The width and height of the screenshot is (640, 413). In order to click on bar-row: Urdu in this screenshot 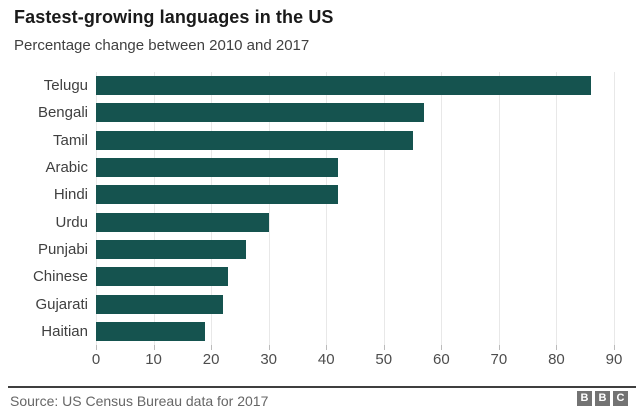, I will do `click(320, 221)`.